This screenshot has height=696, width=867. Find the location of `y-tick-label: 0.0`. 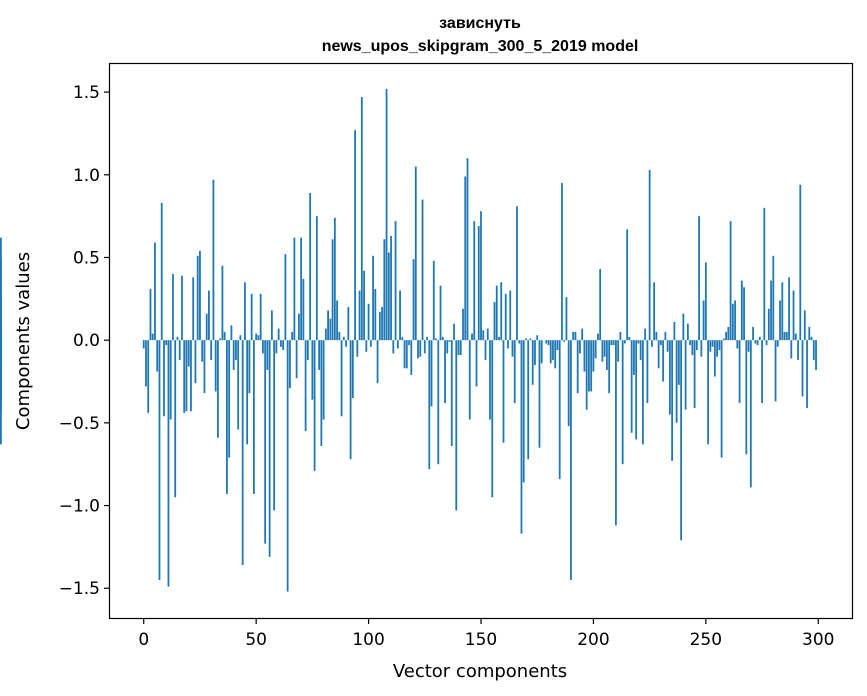

y-tick-label: 0.0 is located at coordinates (86, 341).